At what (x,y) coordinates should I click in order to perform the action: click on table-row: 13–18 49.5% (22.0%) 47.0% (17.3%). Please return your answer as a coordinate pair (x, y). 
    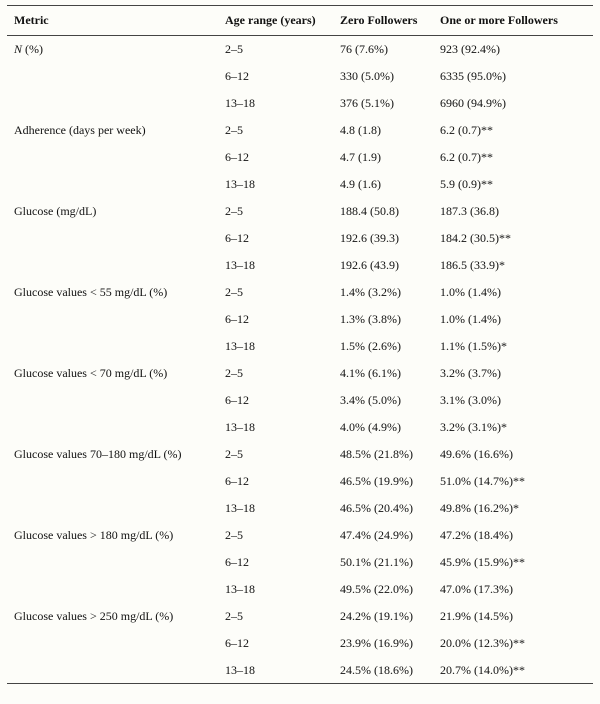
    Looking at the image, I should click on (300, 589).